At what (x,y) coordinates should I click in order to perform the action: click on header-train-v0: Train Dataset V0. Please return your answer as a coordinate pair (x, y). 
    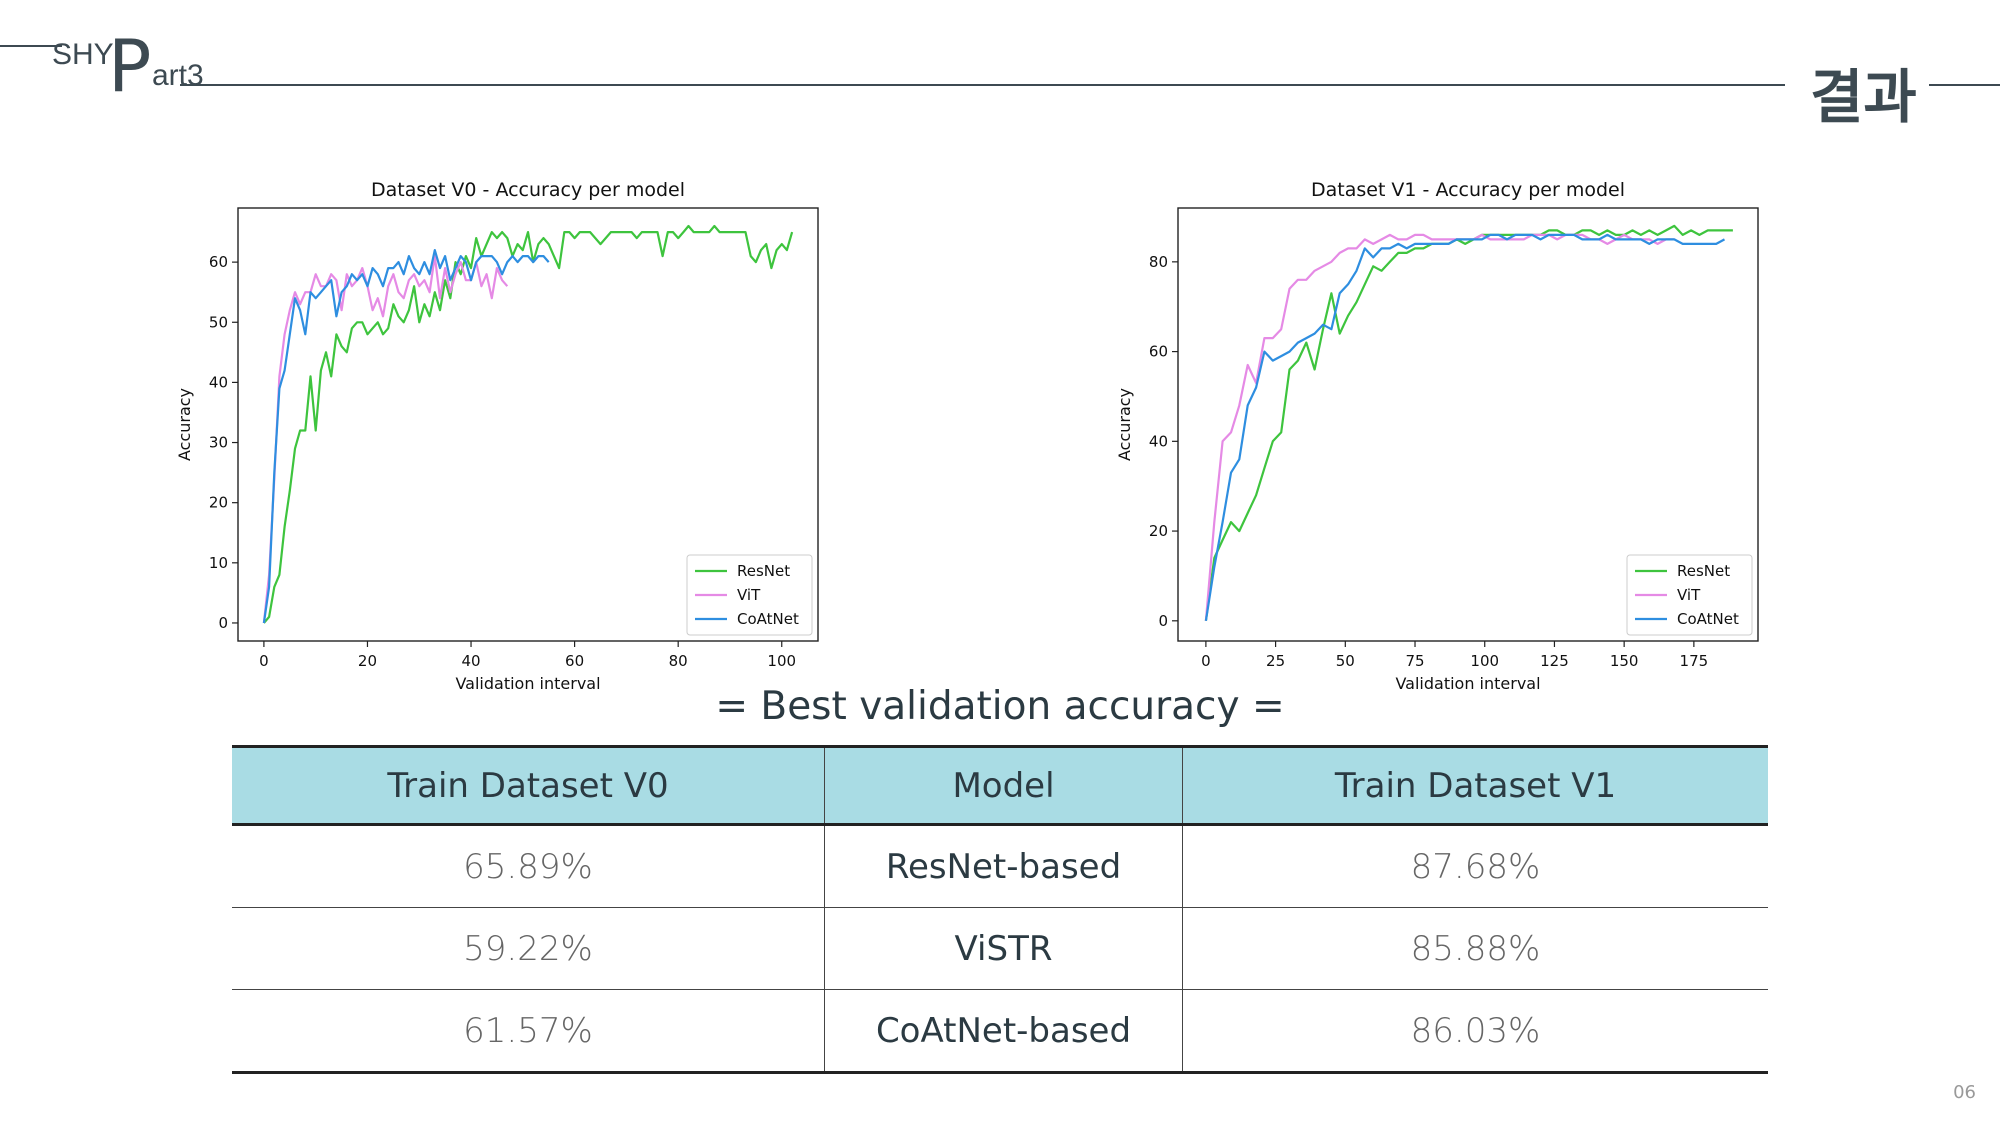
    Looking at the image, I should click on (528, 785).